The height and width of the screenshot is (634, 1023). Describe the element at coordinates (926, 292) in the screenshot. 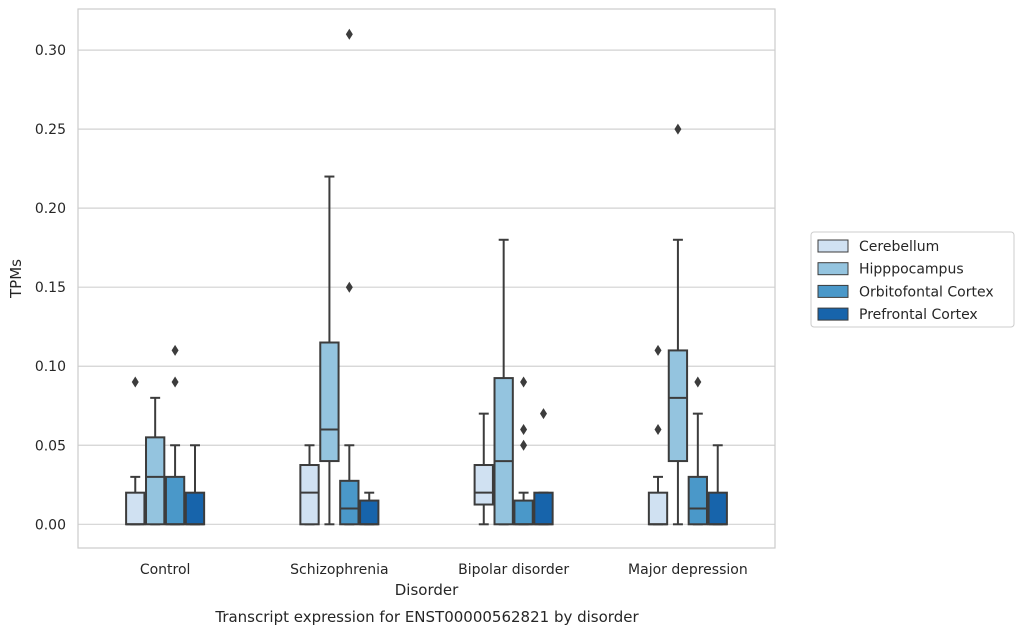

I see `legend-label: Orbitofontal Cortex` at that location.